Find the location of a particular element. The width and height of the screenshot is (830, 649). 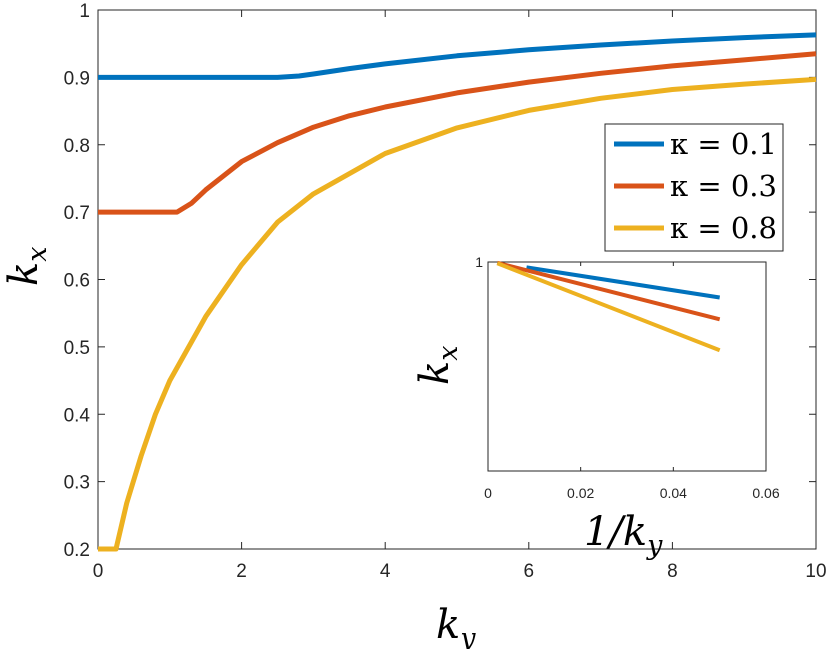

x-tick-label: 10 is located at coordinates (815, 571).